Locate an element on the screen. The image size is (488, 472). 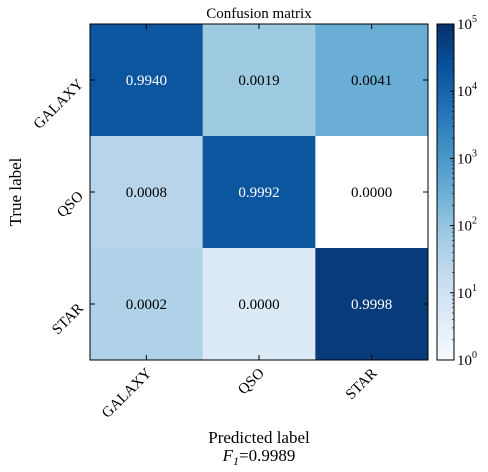
colorbar is located at coordinates (445, 192).